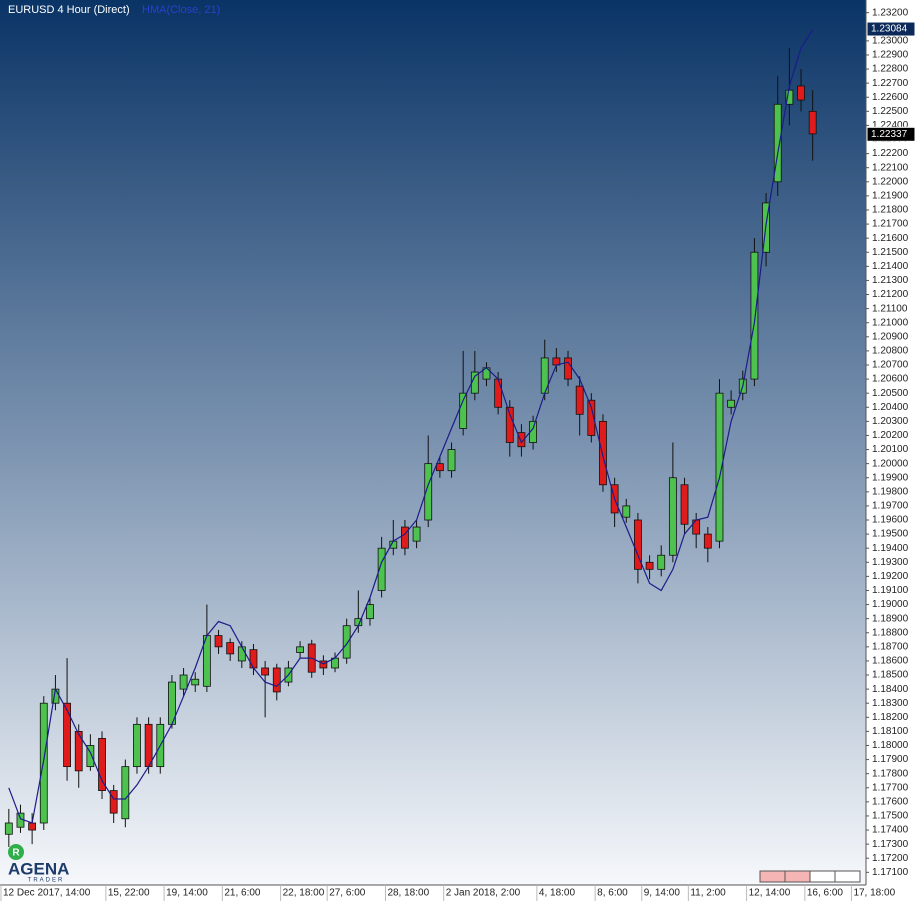 The image size is (916, 901). Describe the element at coordinates (16, 852) in the screenshot. I see `logo-icon` at that location.